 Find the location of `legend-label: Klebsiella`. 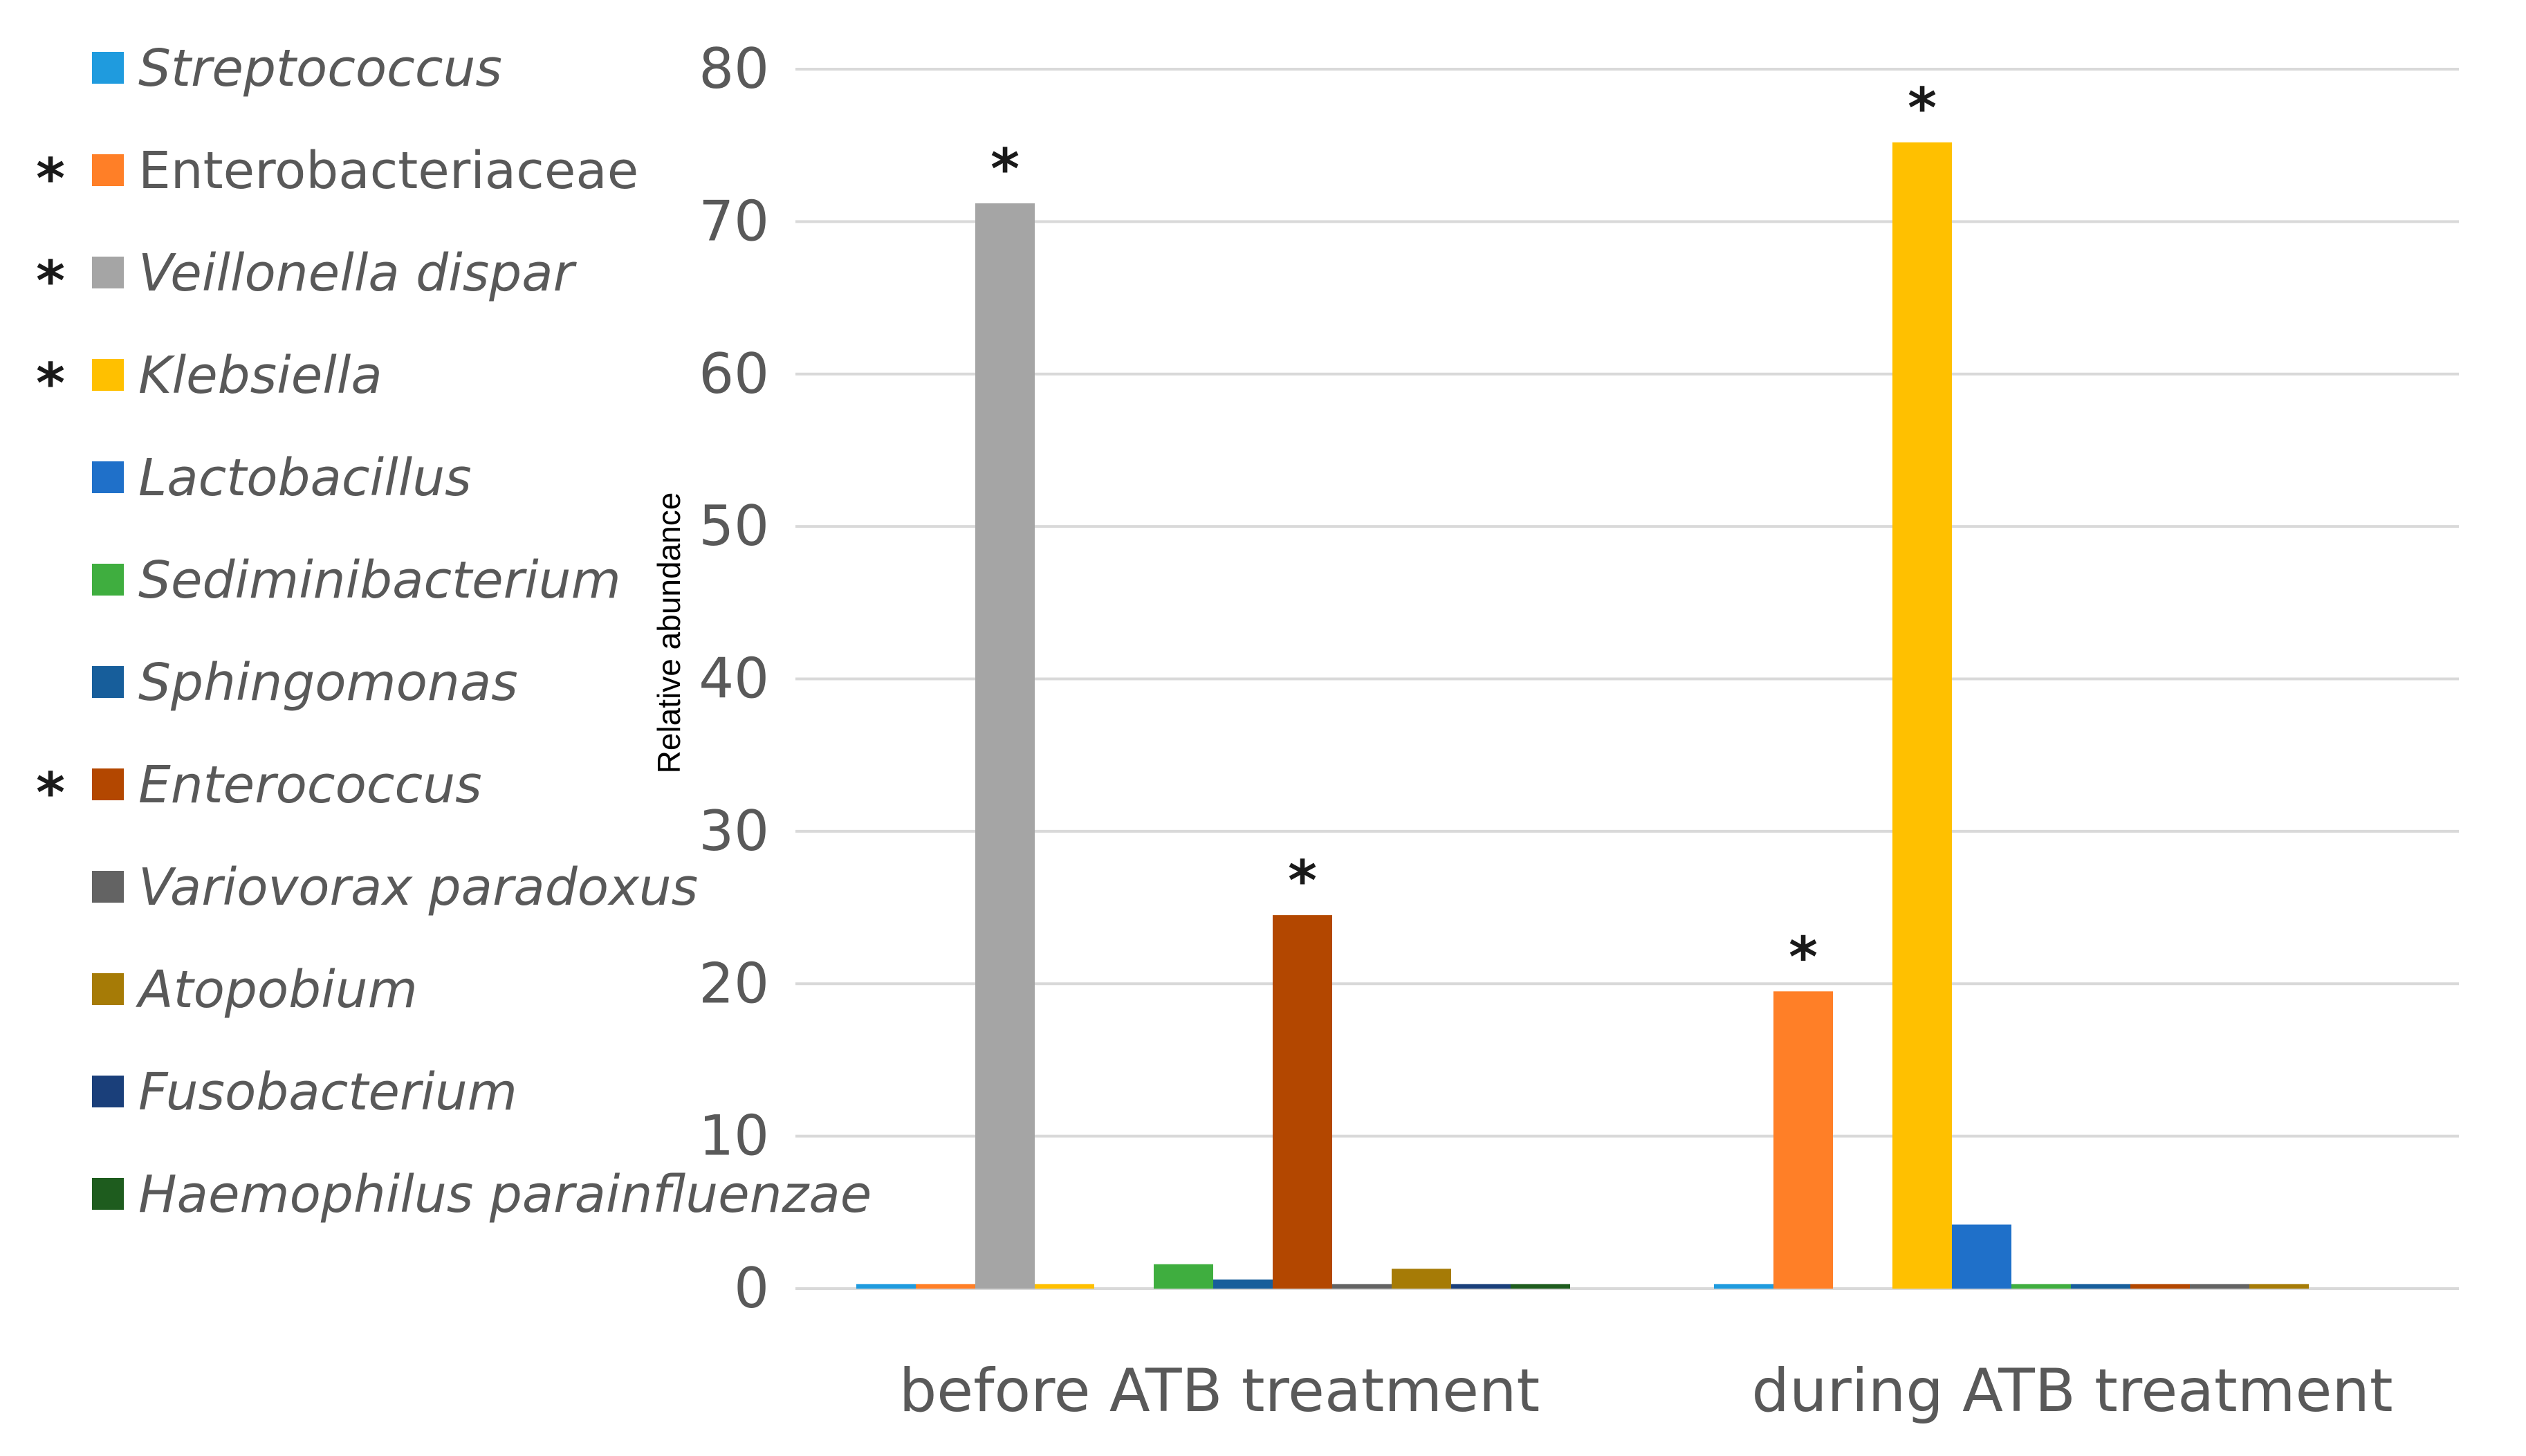

legend-label: Klebsiella is located at coordinates (260, 375).